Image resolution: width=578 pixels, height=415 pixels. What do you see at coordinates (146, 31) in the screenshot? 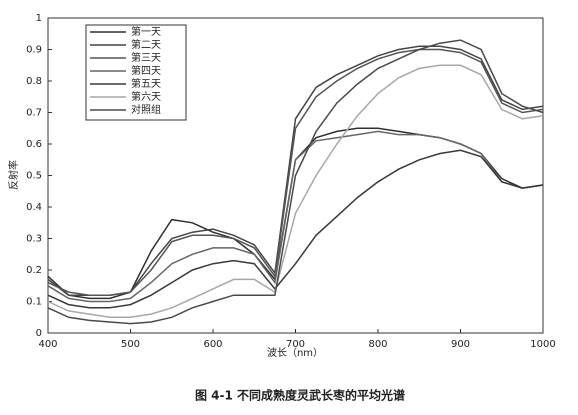
I see `legend-label: 第一天` at bounding box center [146, 31].